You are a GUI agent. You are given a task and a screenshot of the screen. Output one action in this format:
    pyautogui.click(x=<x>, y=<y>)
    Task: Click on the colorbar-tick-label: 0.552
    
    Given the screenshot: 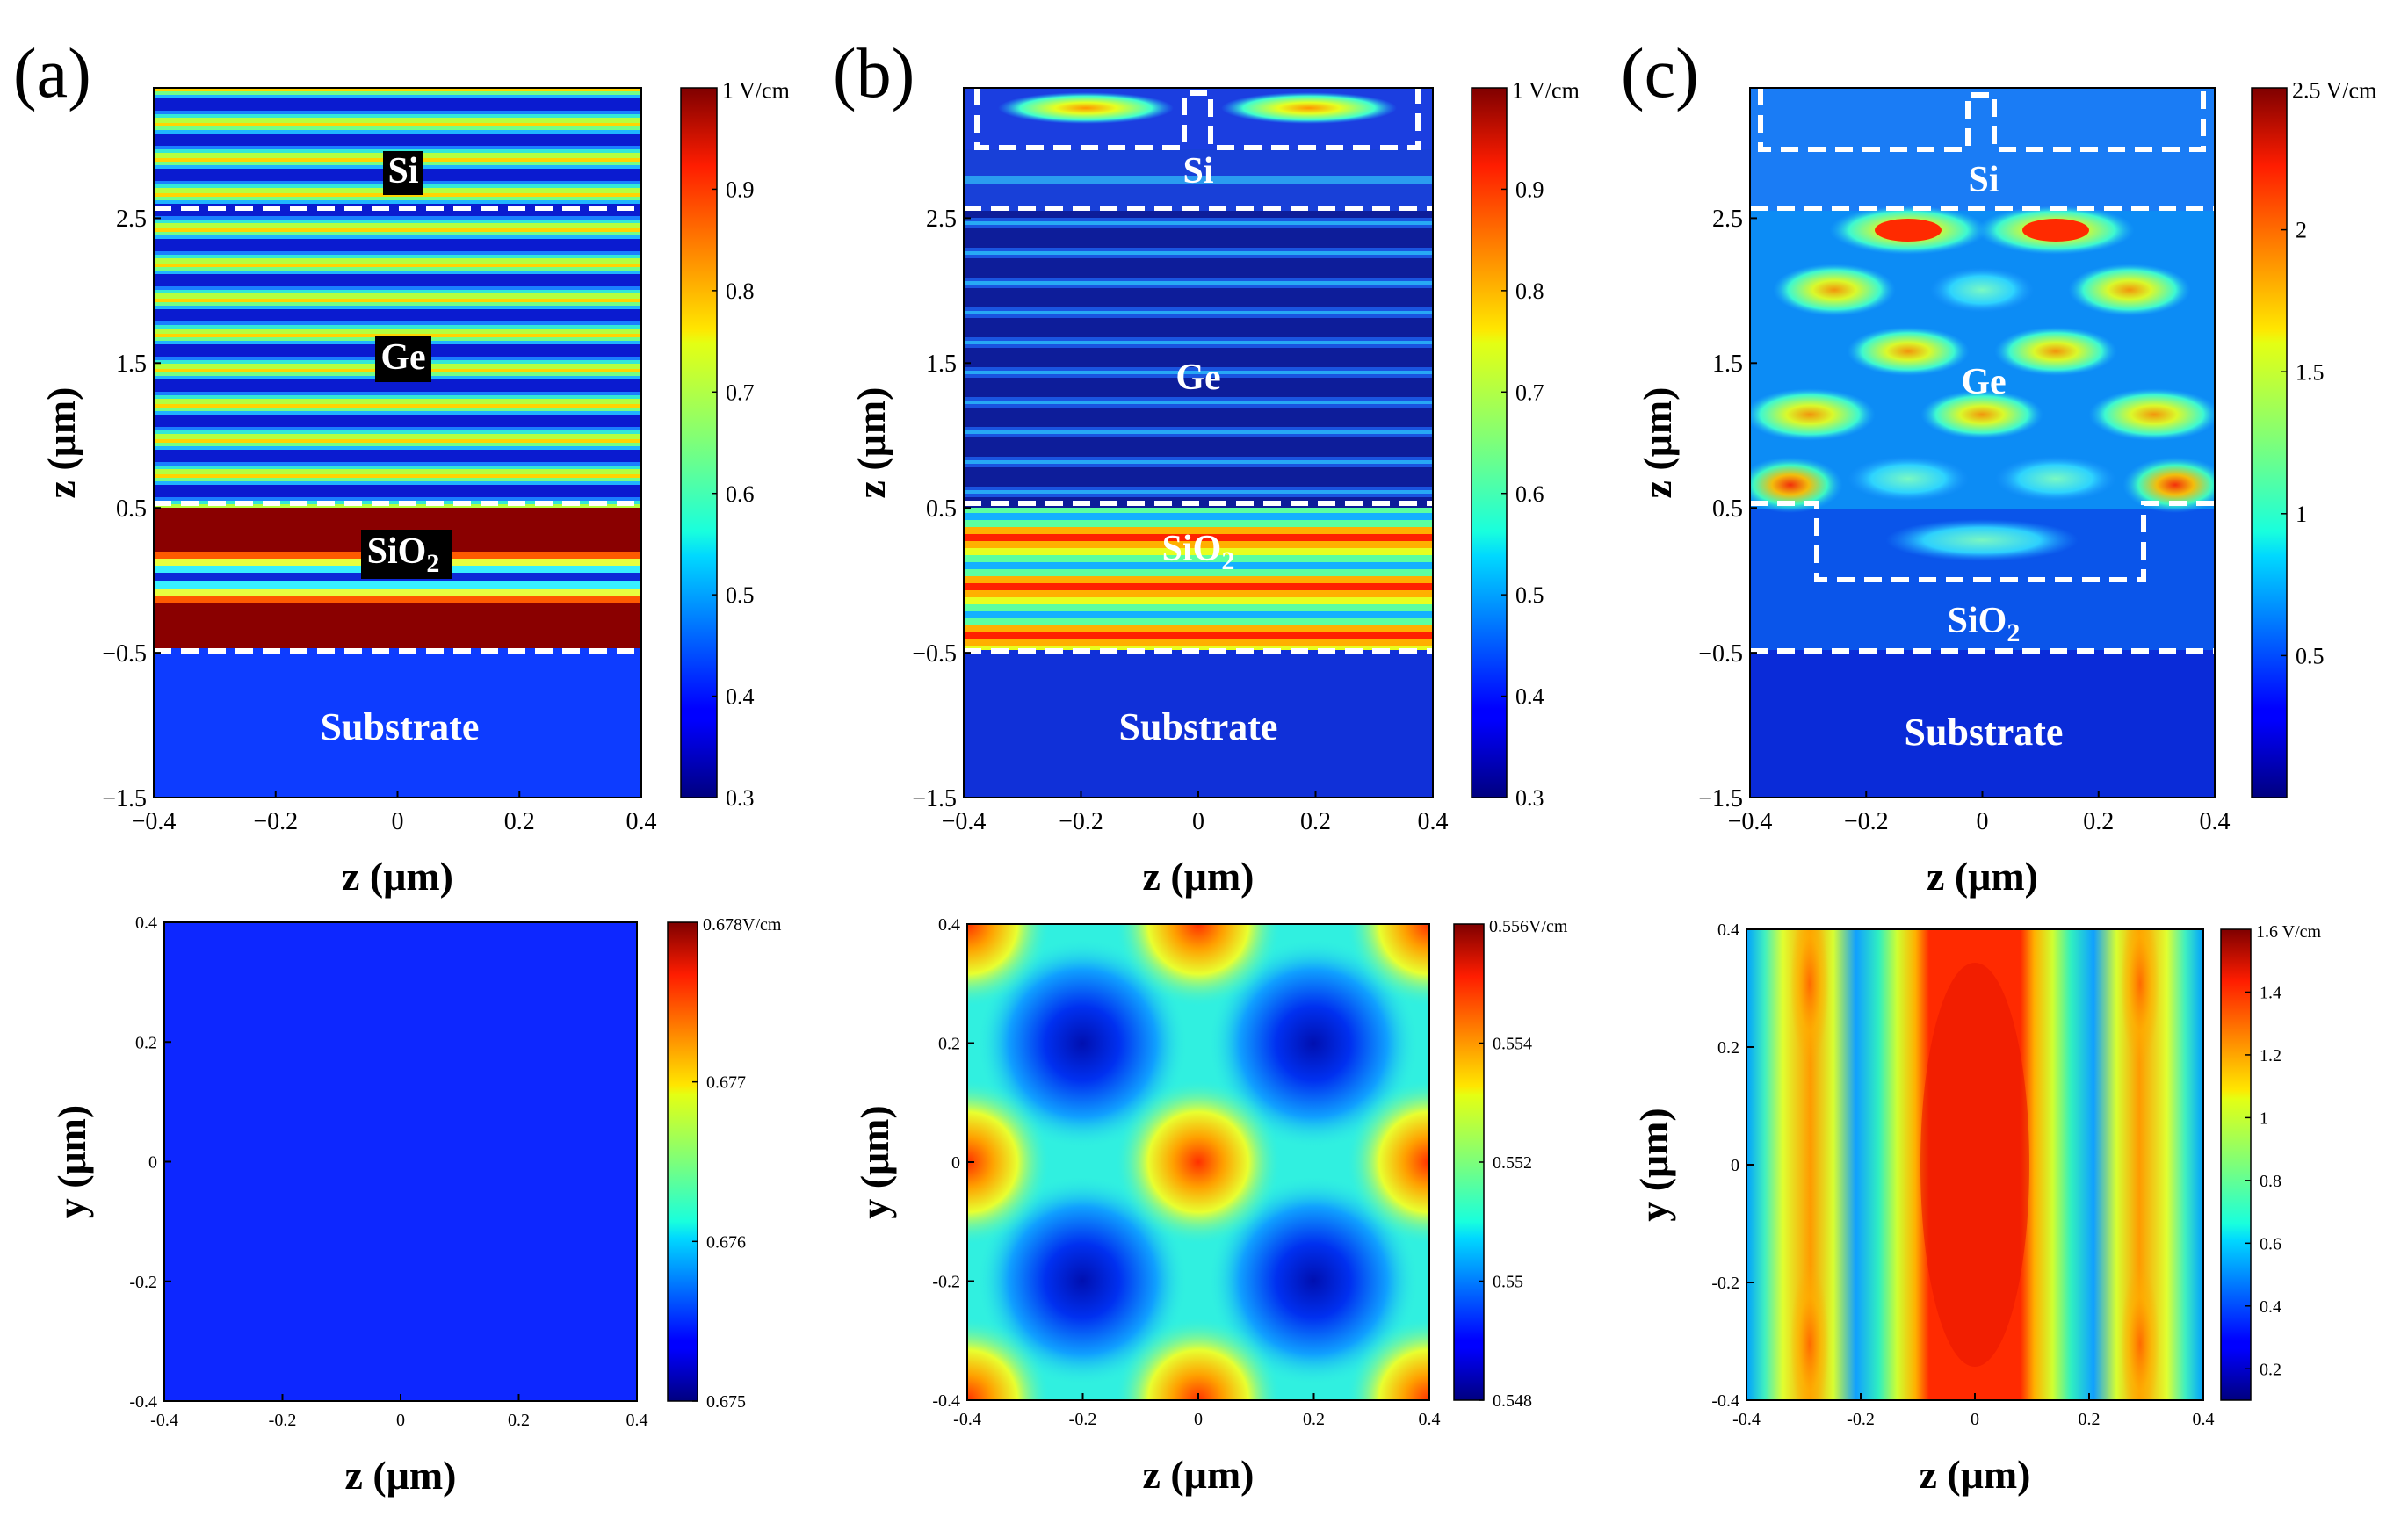 What is the action you would take?
    pyautogui.click(x=1513, y=1163)
    